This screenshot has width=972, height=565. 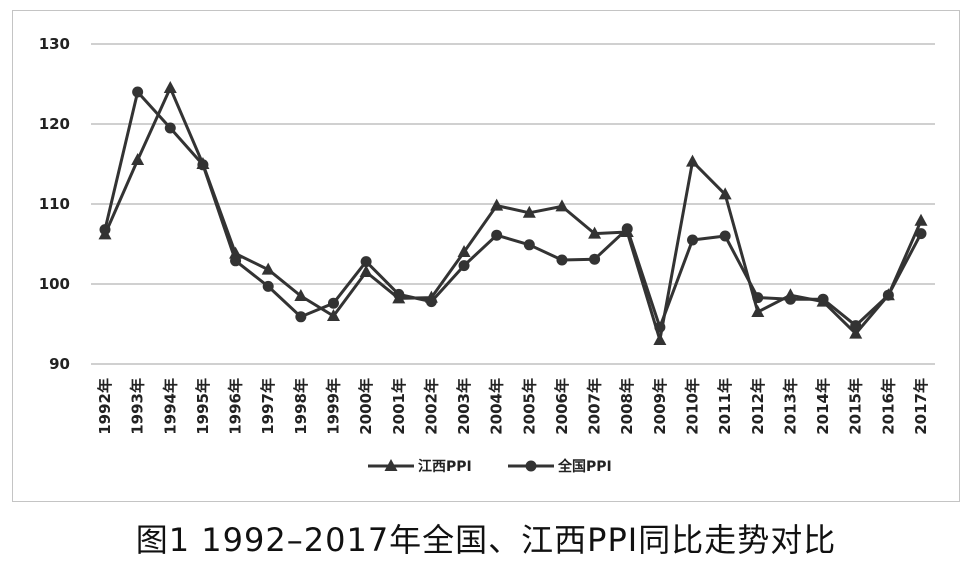 I want to click on x-tick-label: 1996年, so click(x=236, y=406).